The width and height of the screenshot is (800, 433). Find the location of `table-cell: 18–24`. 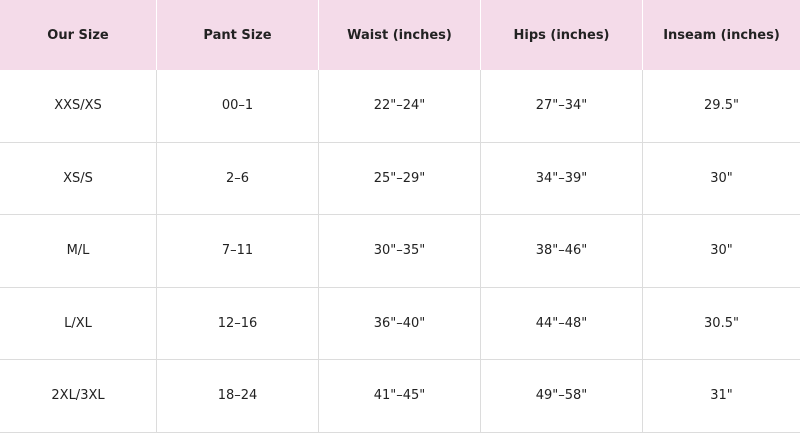

table-cell: 18–24 is located at coordinates (238, 396).